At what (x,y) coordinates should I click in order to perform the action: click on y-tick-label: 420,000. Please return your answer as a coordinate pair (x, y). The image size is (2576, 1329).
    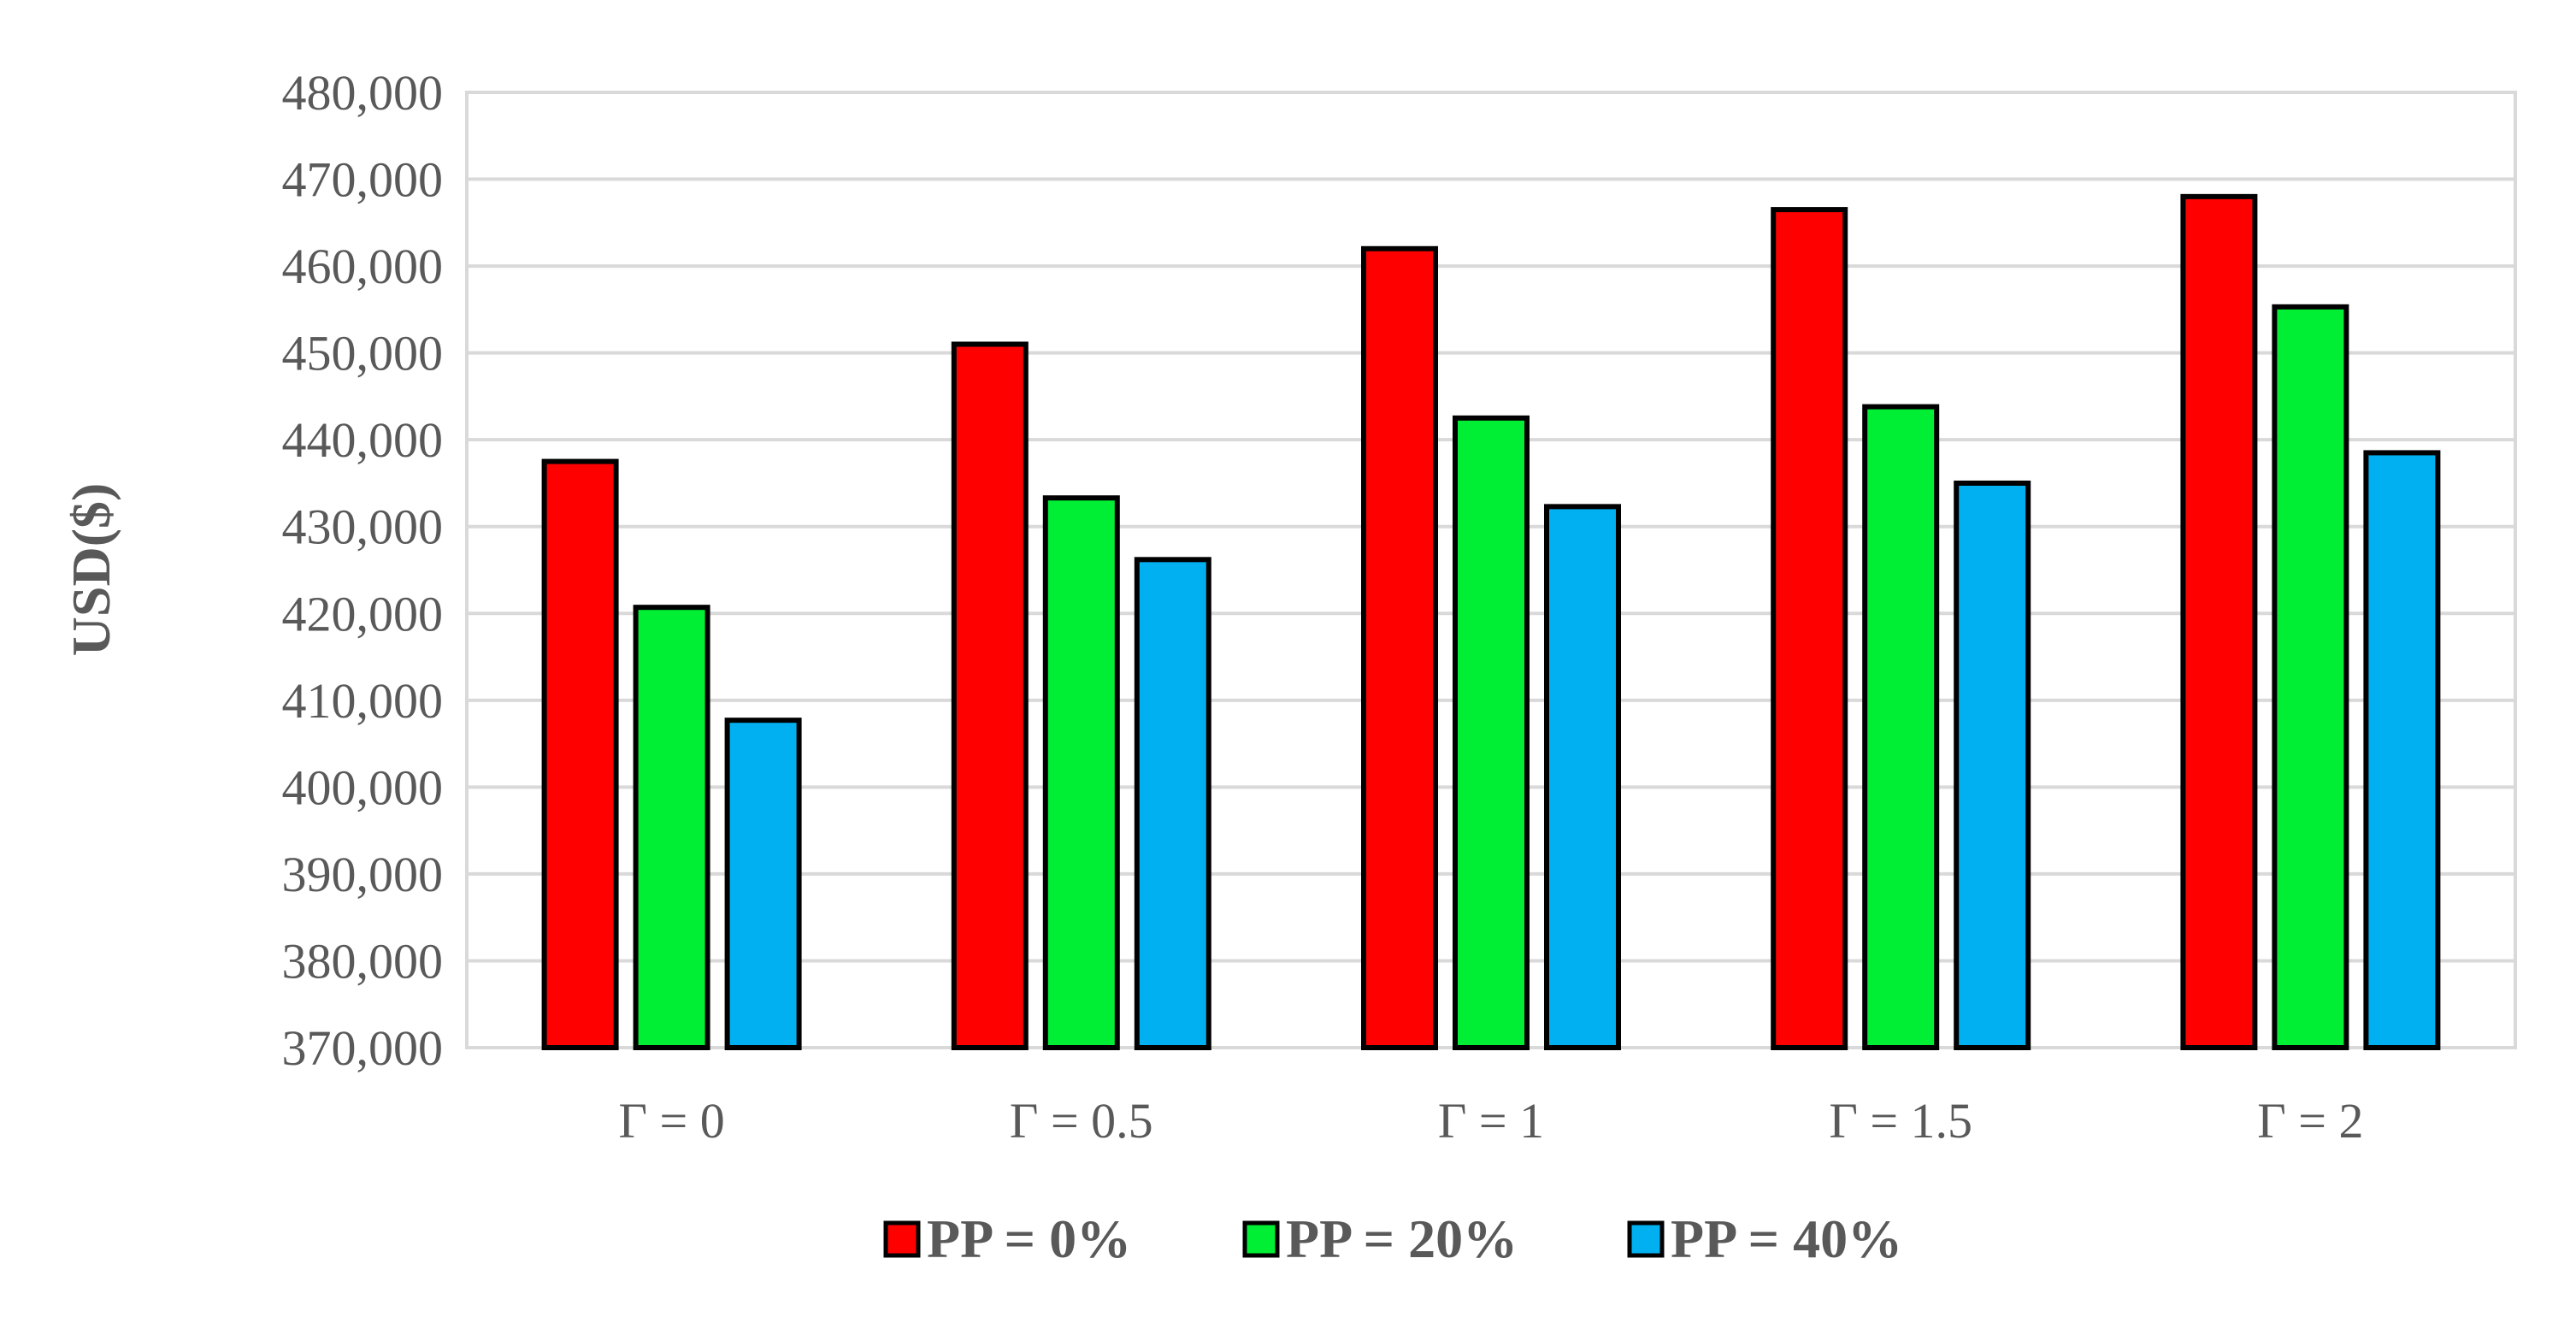
    Looking at the image, I should click on (363, 613).